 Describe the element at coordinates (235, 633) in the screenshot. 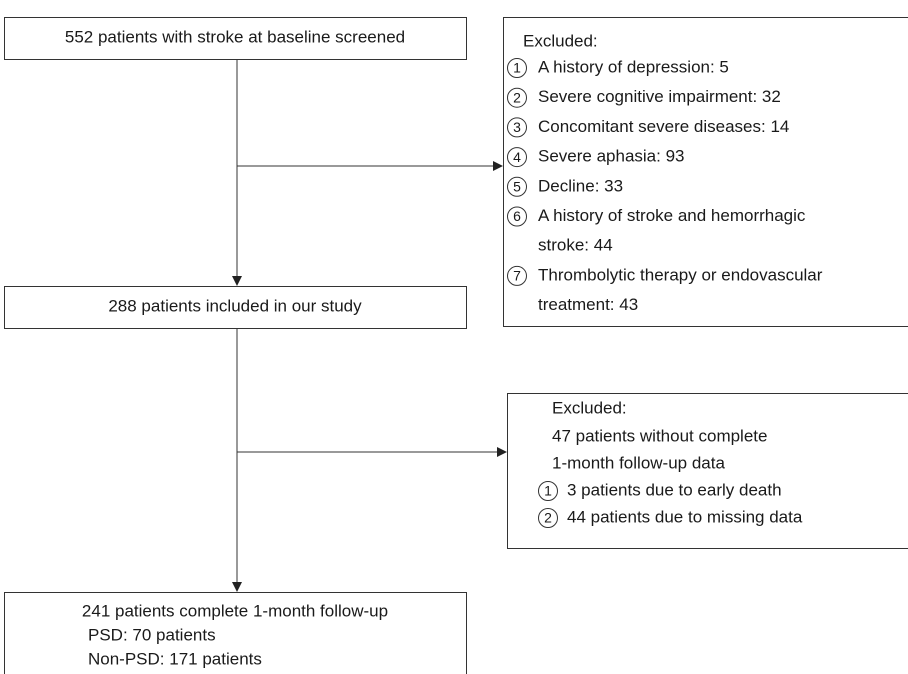

I see `box-complete` at that location.